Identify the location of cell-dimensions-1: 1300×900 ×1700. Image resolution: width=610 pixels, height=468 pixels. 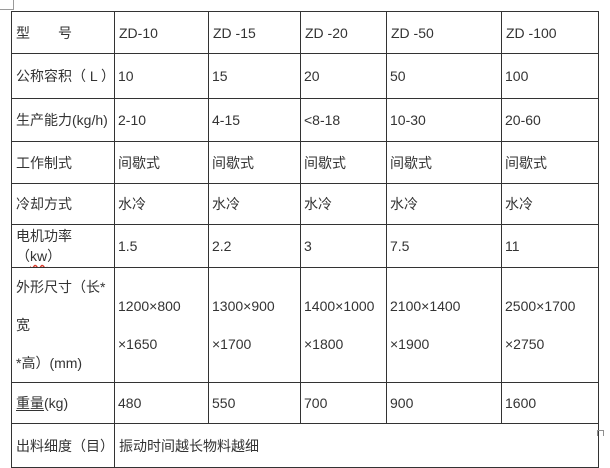
(254, 325).